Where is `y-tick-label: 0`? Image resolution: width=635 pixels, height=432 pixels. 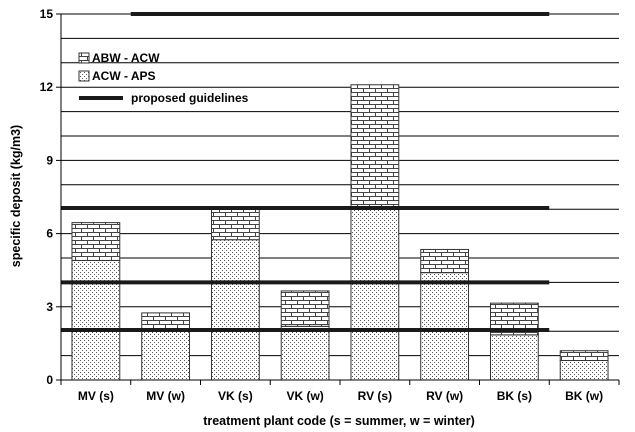 y-tick-label: 0 is located at coordinates (49, 380).